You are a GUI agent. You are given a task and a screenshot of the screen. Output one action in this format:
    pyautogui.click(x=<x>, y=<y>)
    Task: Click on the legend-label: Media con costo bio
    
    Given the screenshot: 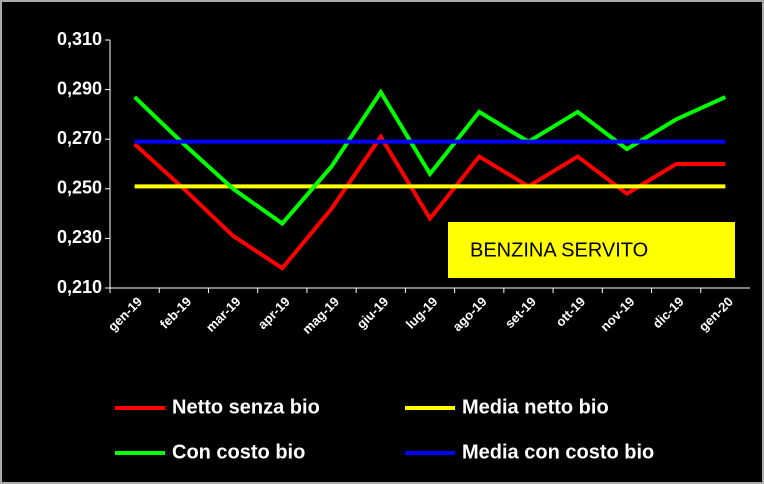 What is the action you would take?
    pyautogui.click(x=558, y=452)
    